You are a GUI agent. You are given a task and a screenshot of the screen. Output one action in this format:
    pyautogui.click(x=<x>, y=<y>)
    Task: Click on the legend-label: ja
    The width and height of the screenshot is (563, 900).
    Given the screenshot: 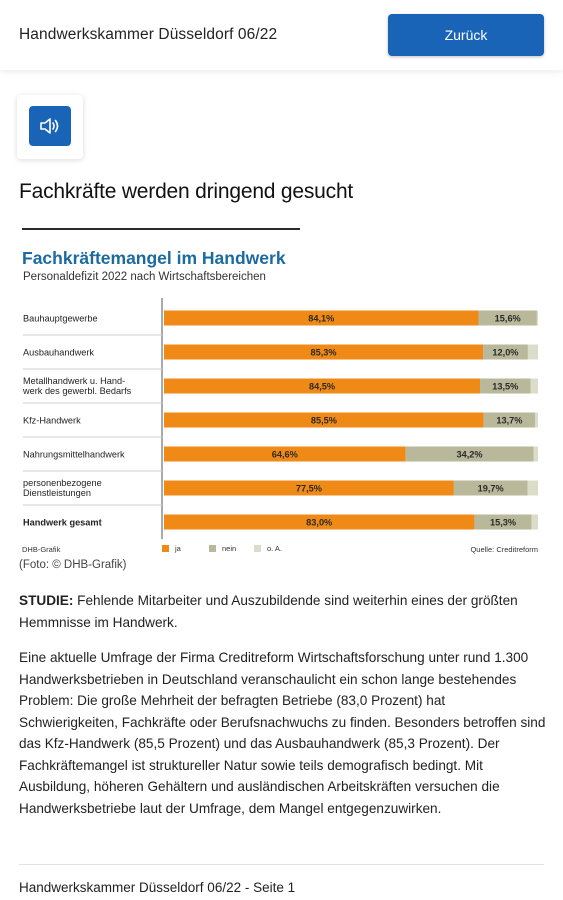 What is the action you would take?
    pyautogui.click(x=178, y=548)
    